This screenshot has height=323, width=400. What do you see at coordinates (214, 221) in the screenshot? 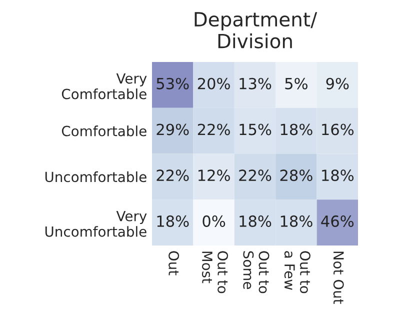
I see `data-label: 0%` at bounding box center [214, 221].